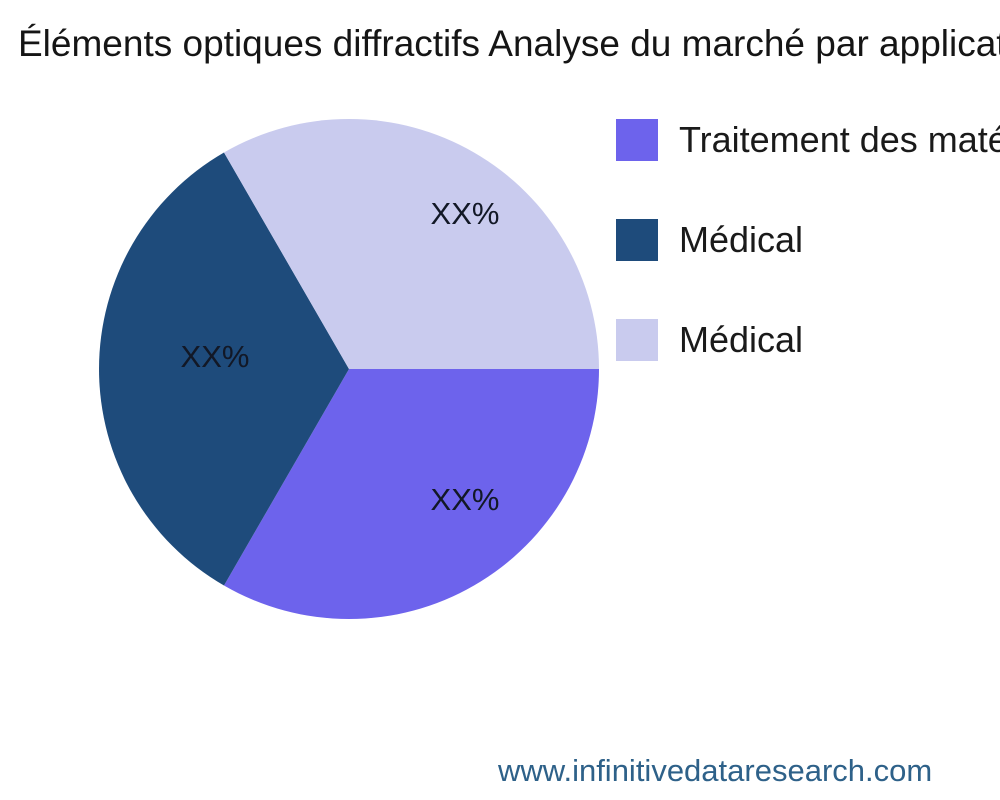 Image resolution: width=1000 pixels, height=800 pixels. What do you see at coordinates (465, 213) in the screenshot?
I see `slice-percentage-label-top: XX%` at bounding box center [465, 213].